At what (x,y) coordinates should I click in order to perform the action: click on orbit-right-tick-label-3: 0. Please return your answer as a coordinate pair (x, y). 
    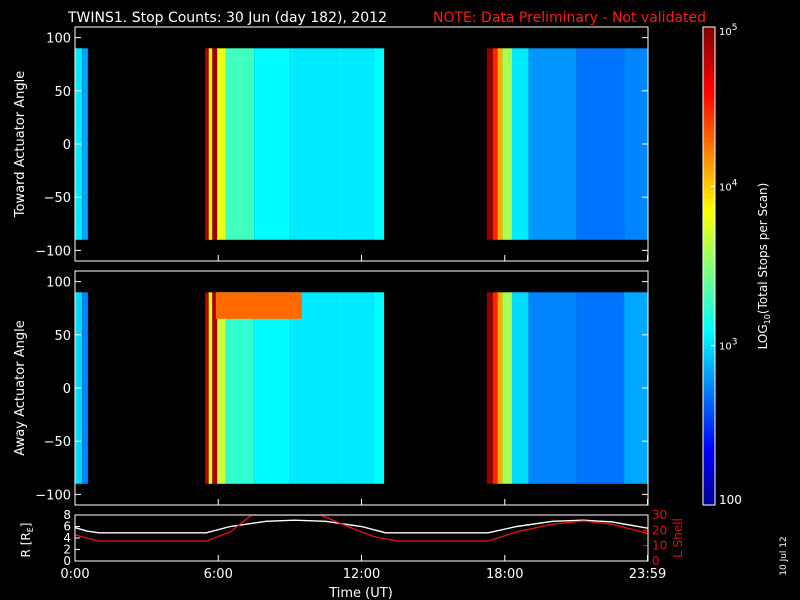
    Looking at the image, I should click on (656, 561).